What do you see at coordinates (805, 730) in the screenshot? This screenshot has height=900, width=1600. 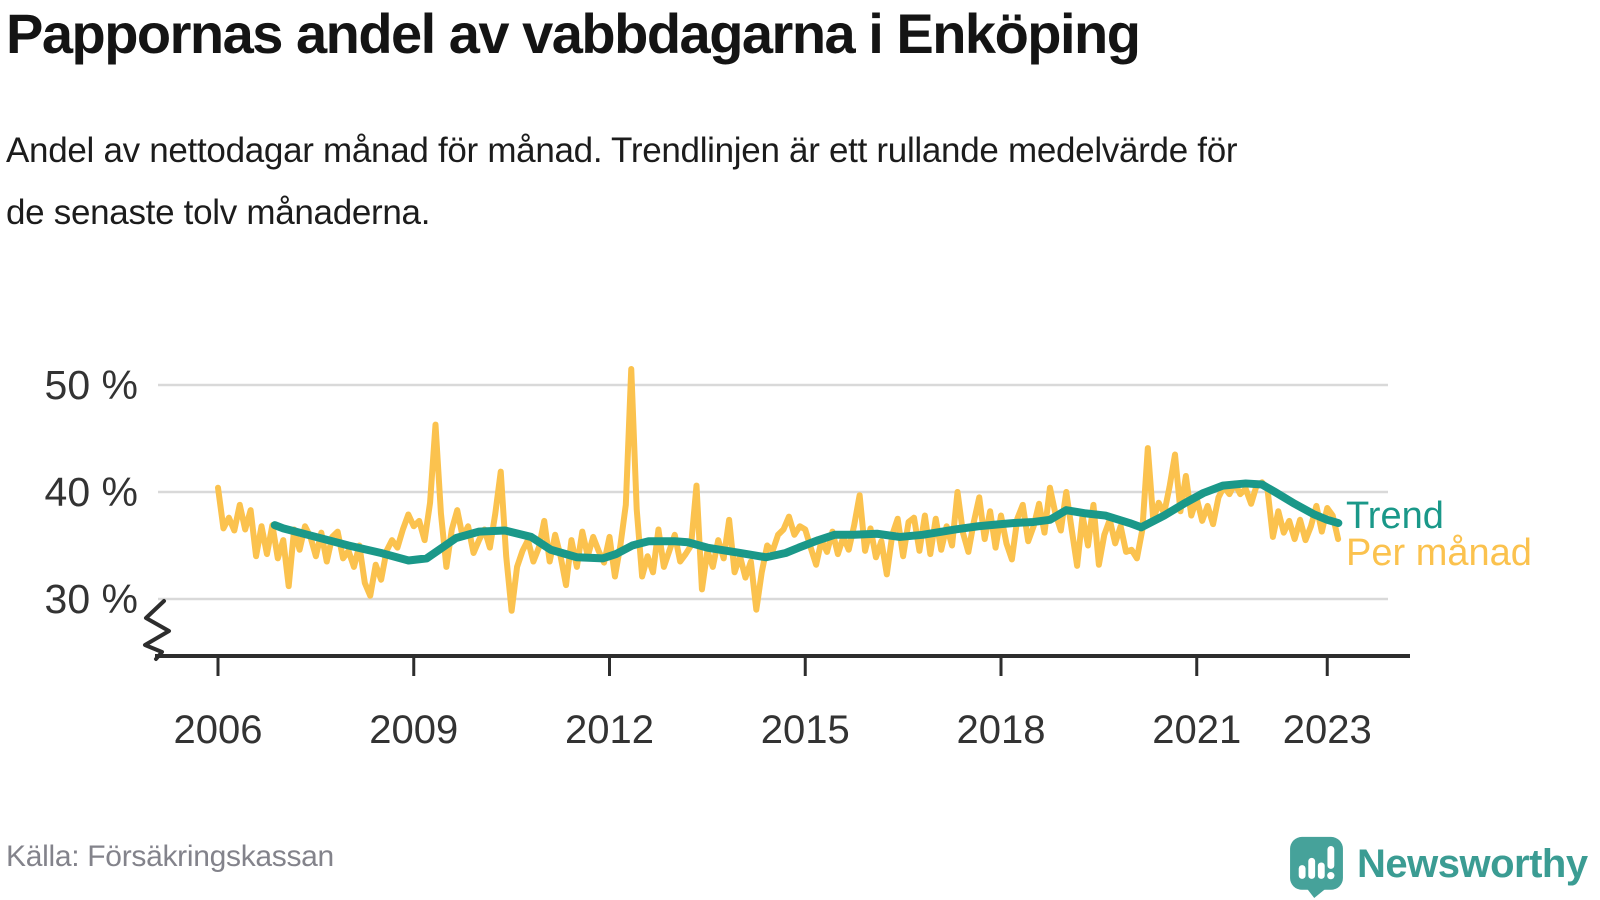 I see `x-tick-label: 2015` at bounding box center [805, 730].